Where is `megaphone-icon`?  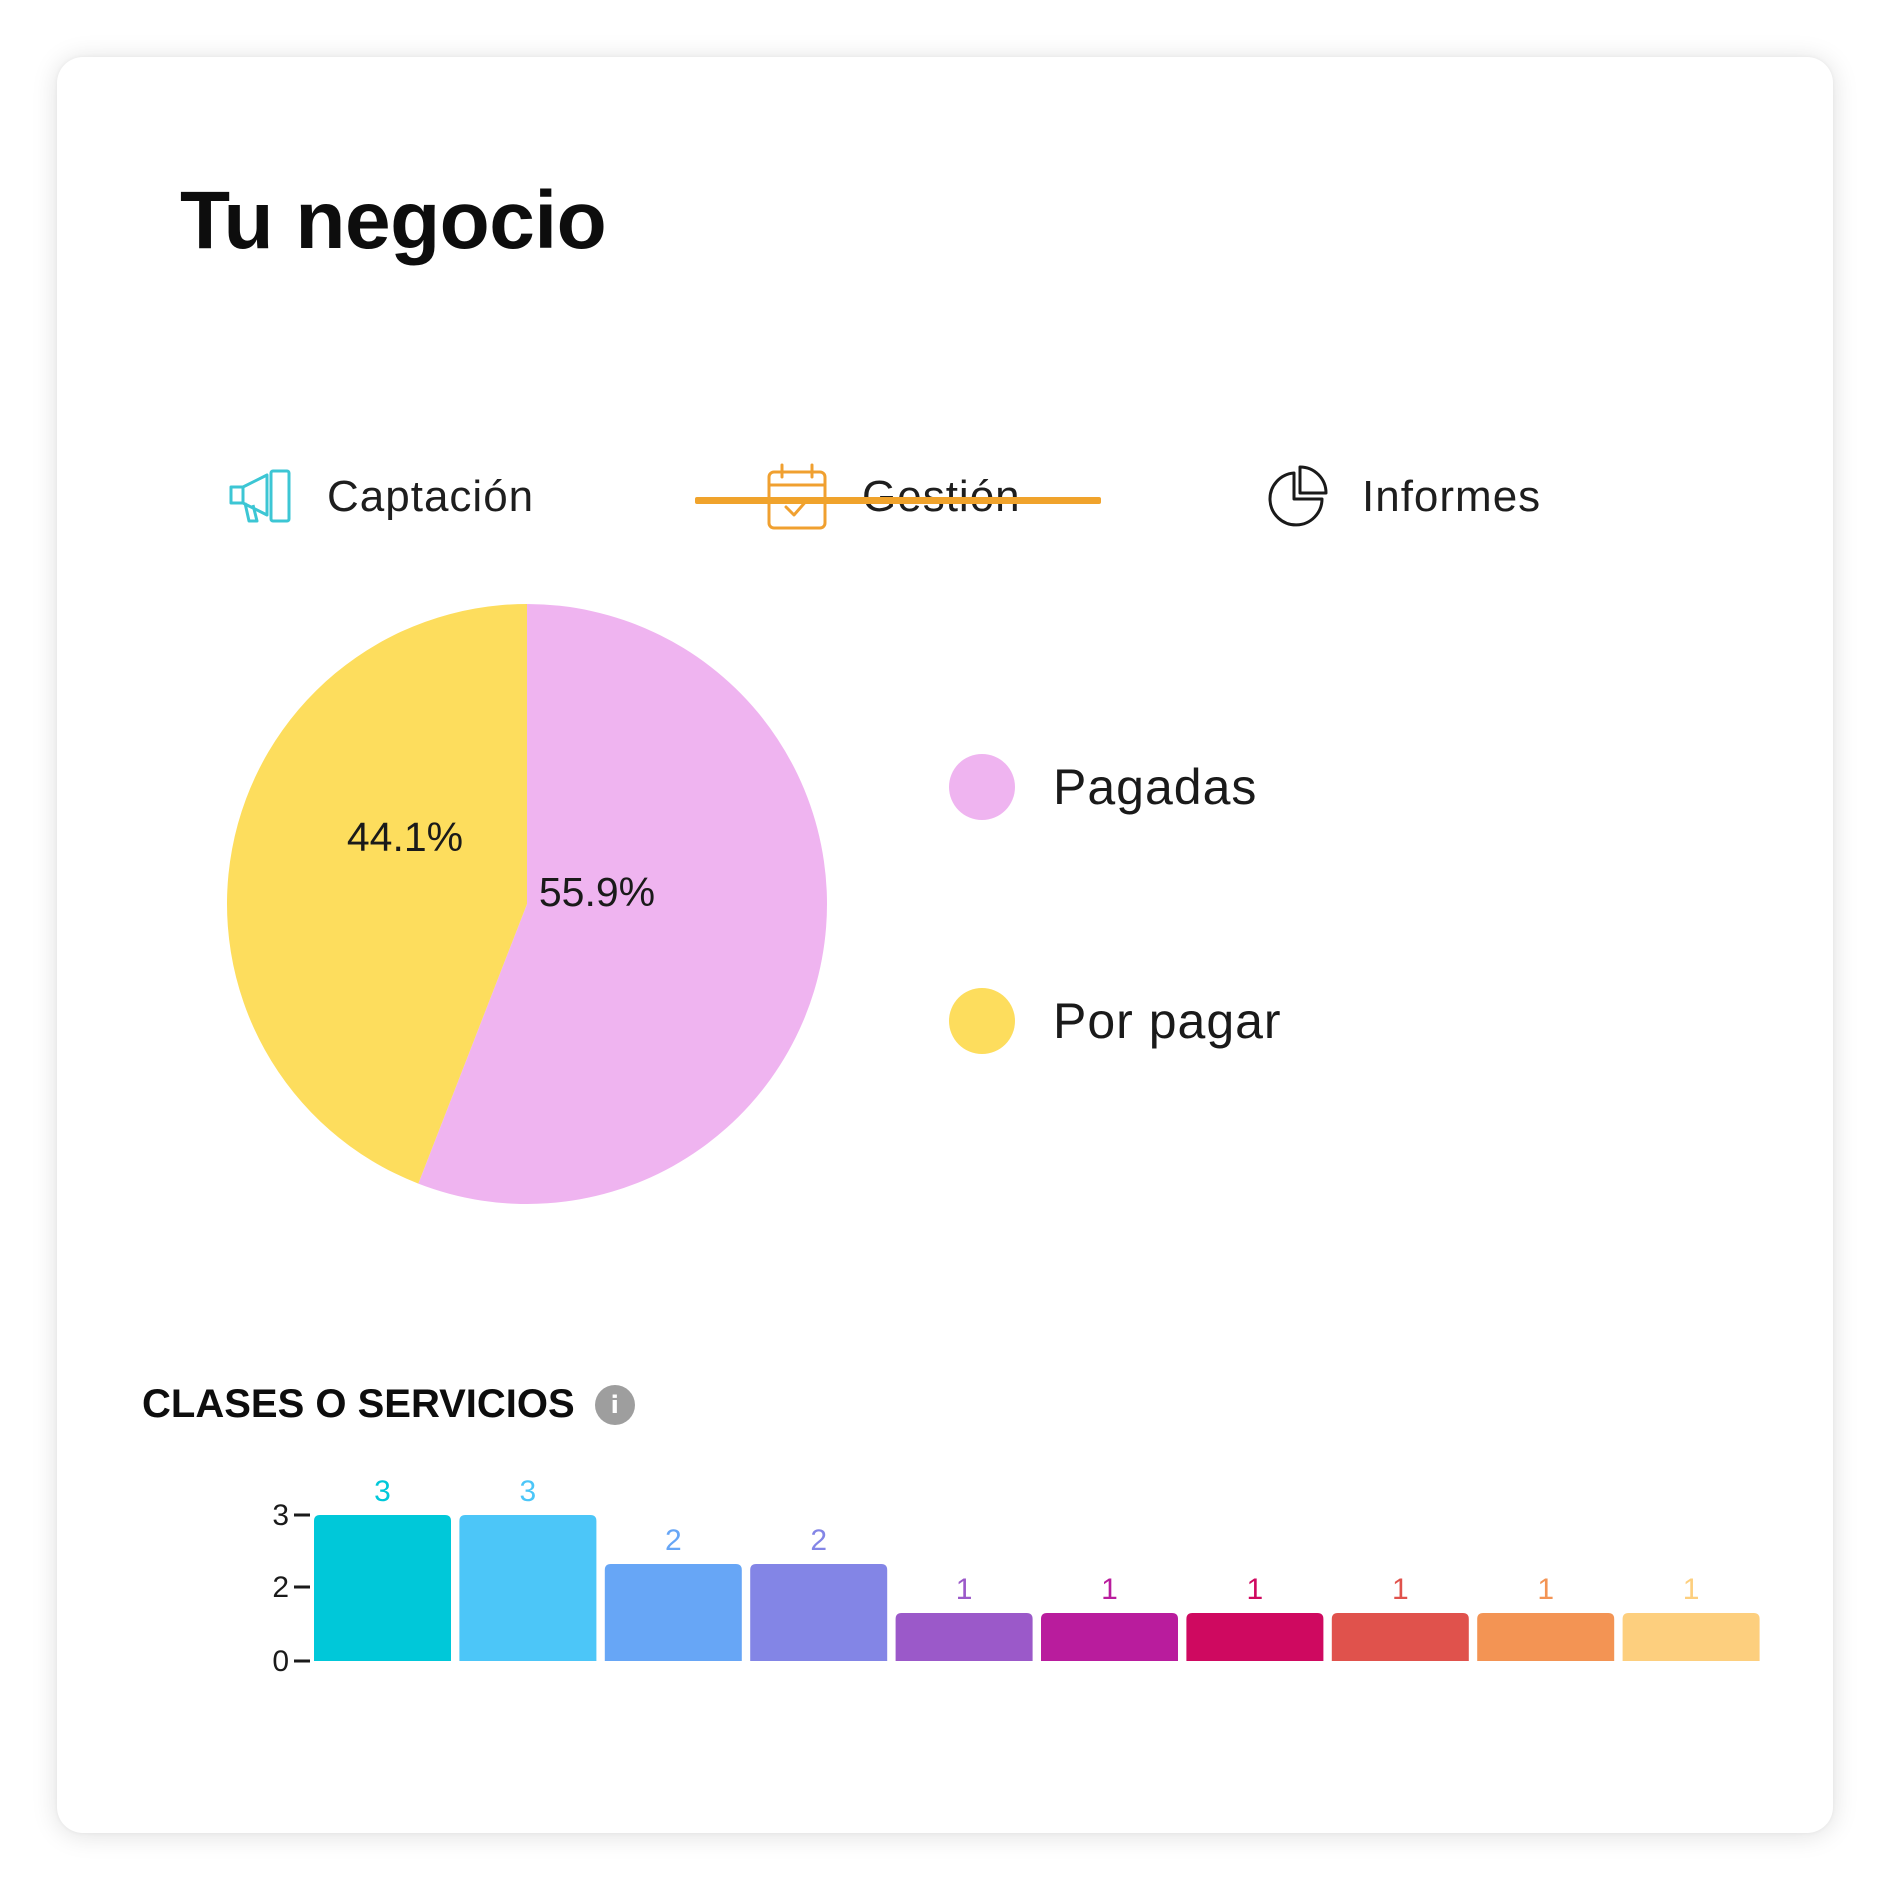 megaphone-icon is located at coordinates (260, 497).